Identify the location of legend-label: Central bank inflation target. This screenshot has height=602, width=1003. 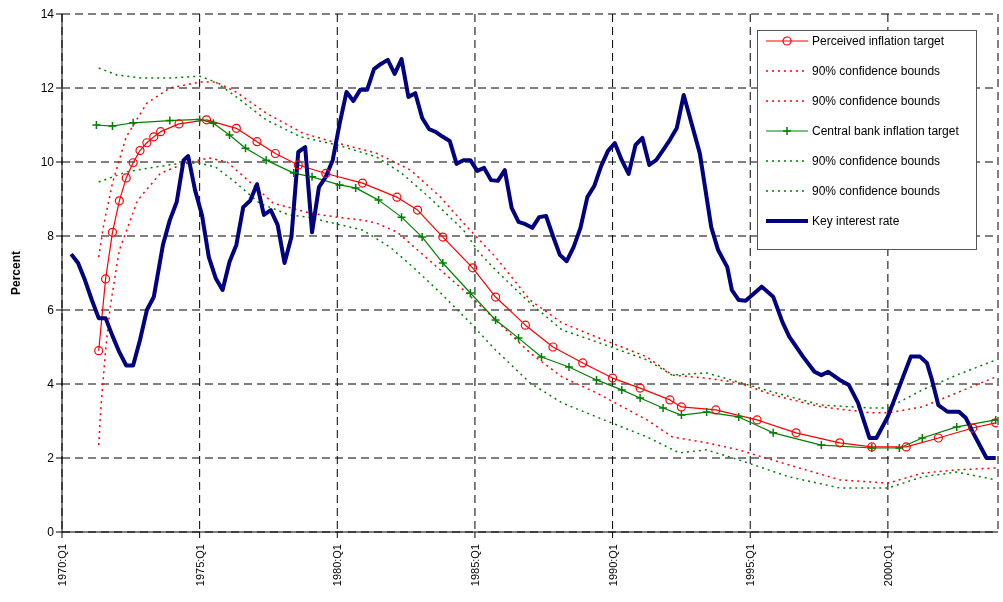
(885, 131).